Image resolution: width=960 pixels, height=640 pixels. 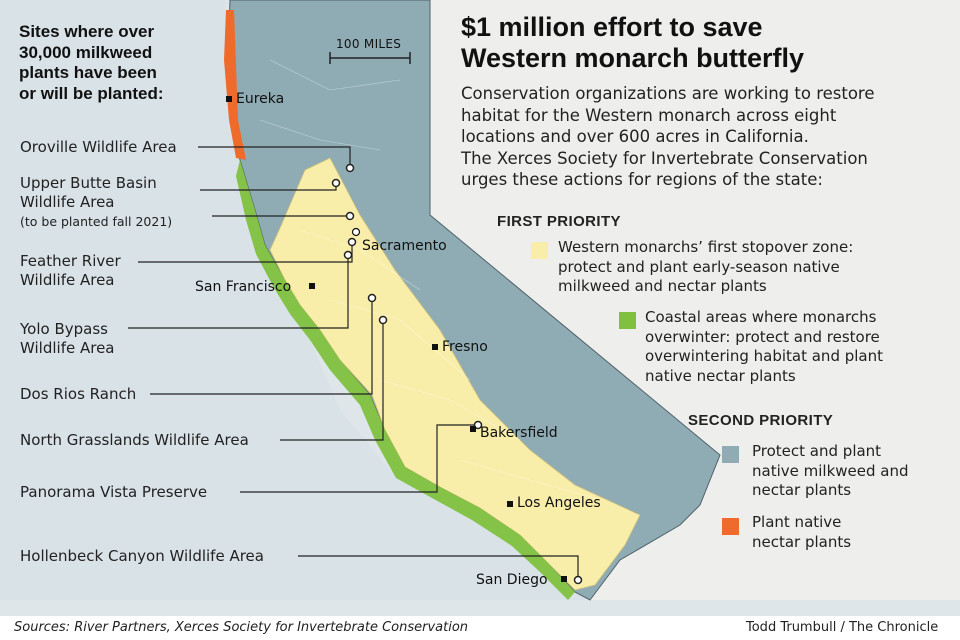 What do you see at coordinates (235, 85) in the screenshot?
I see `north-coast-zone` at bounding box center [235, 85].